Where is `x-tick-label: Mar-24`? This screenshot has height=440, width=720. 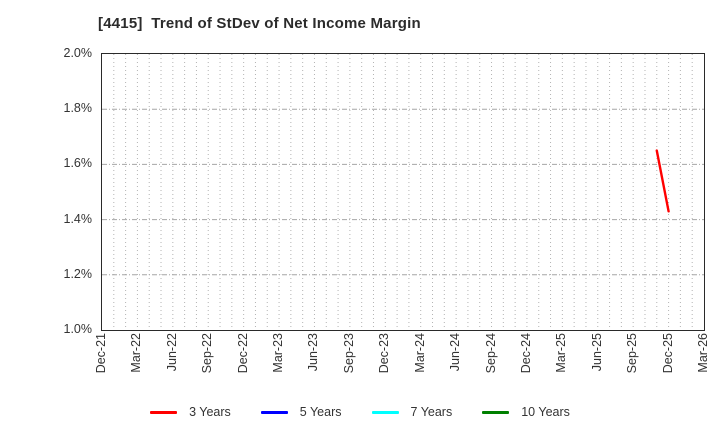
x-tick-label: Mar-24 is located at coordinates (419, 353).